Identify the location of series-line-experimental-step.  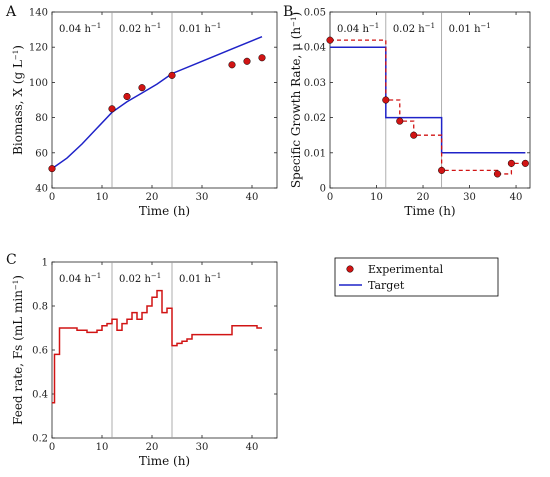
(428, 107).